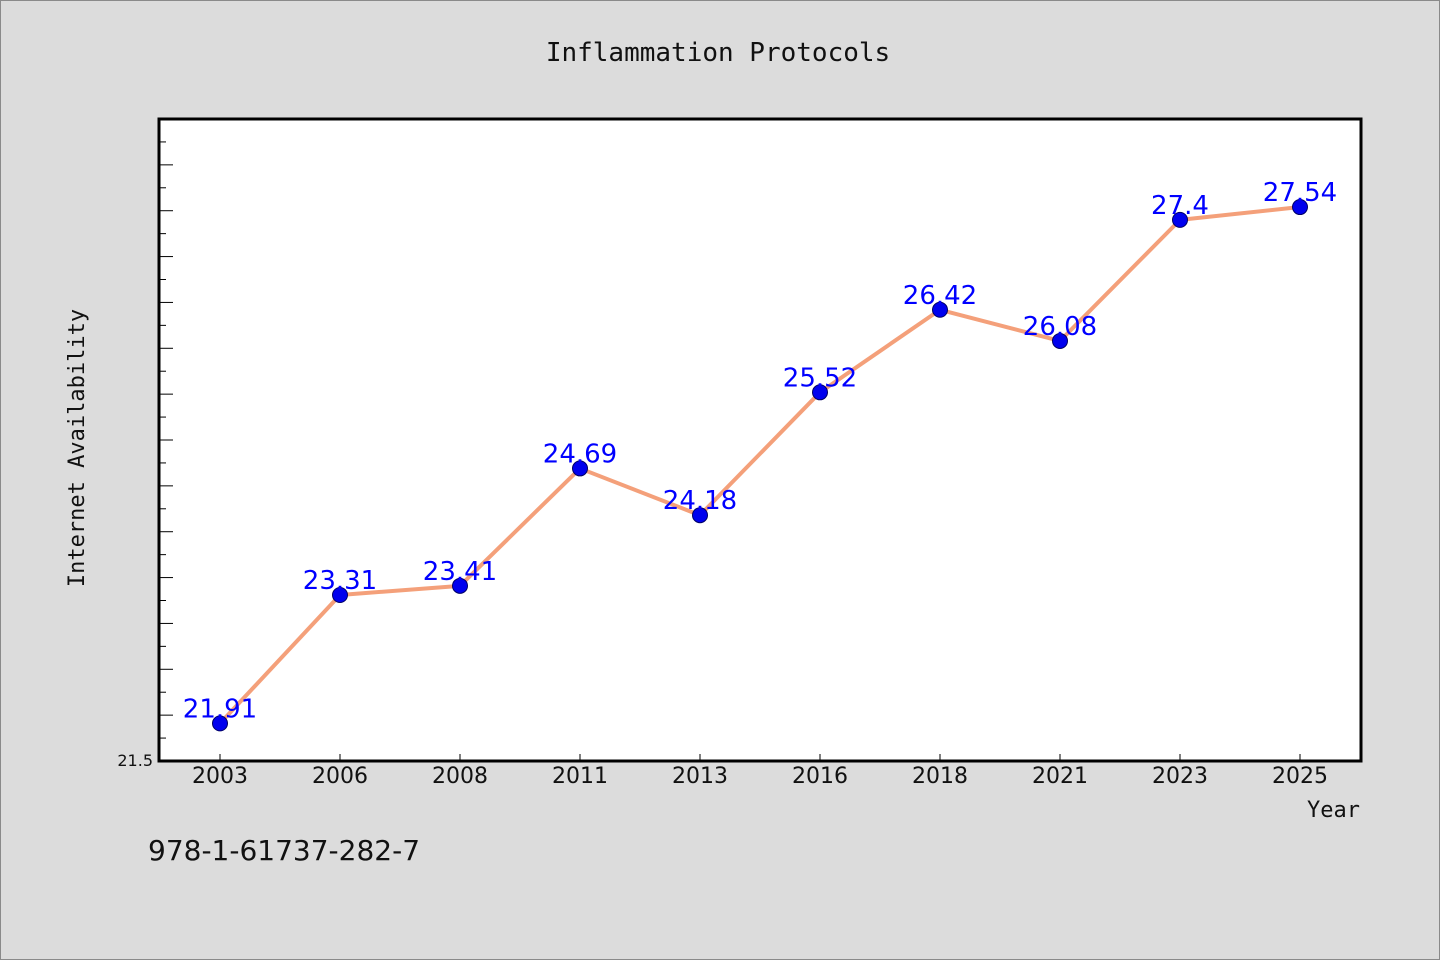  I want to click on data-label: 21.91, so click(220, 709).